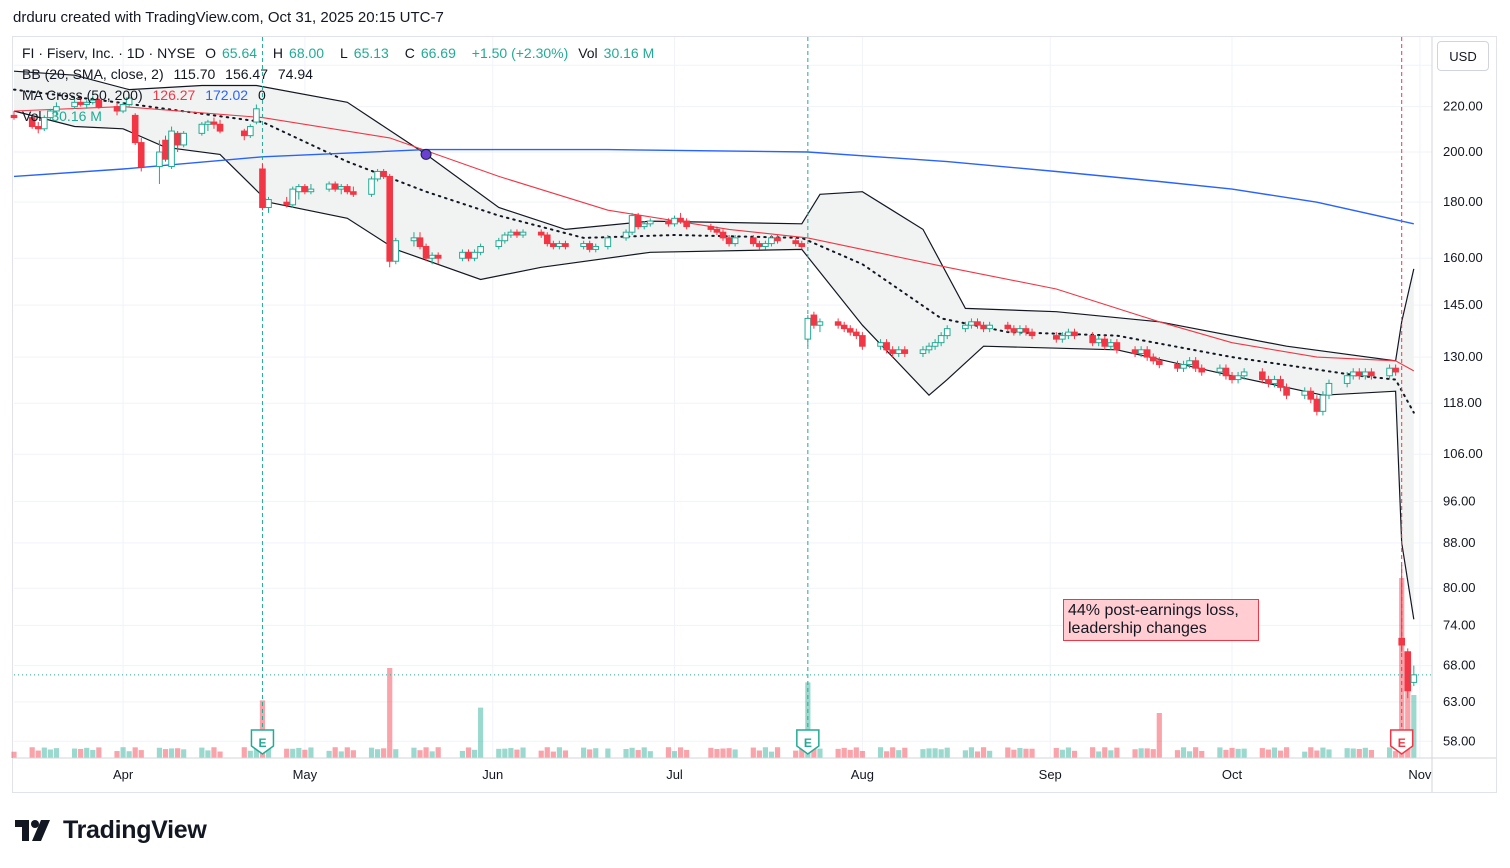  Describe the element at coordinates (93, 74) in the screenshot. I see `bb-label: BB (20, SMA, close, 2)` at that location.